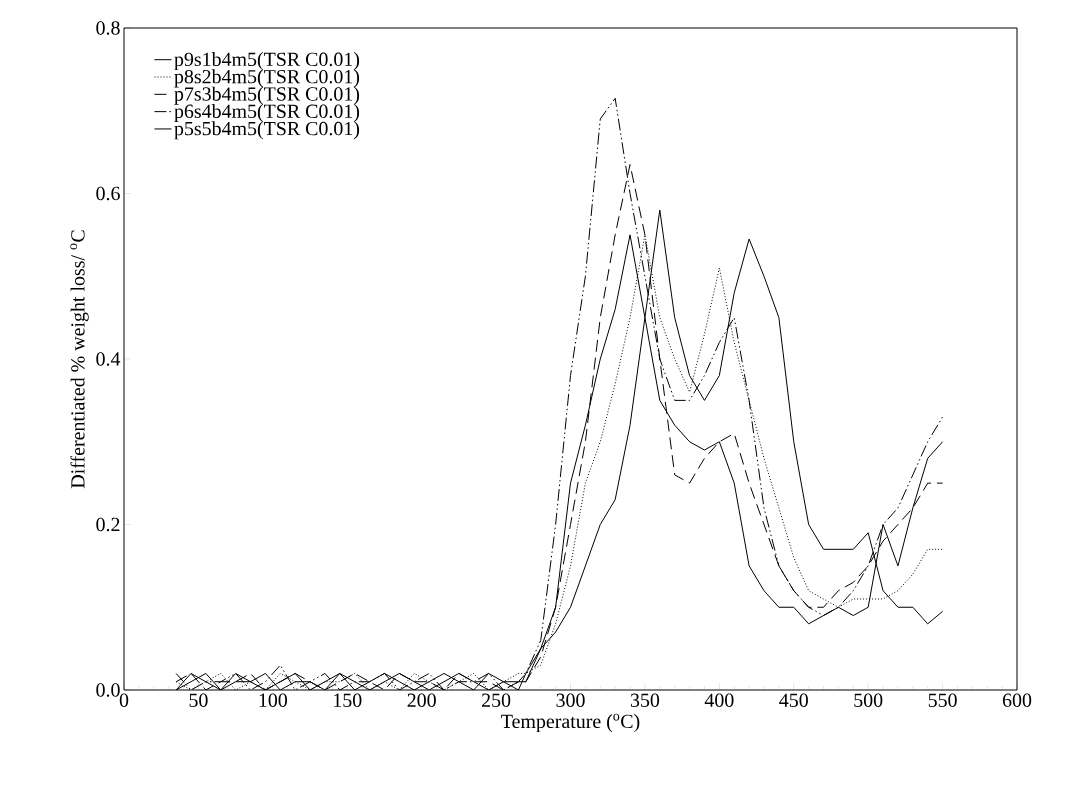 The image size is (1070, 787). I want to click on x-tick-label: 100, so click(273, 700).